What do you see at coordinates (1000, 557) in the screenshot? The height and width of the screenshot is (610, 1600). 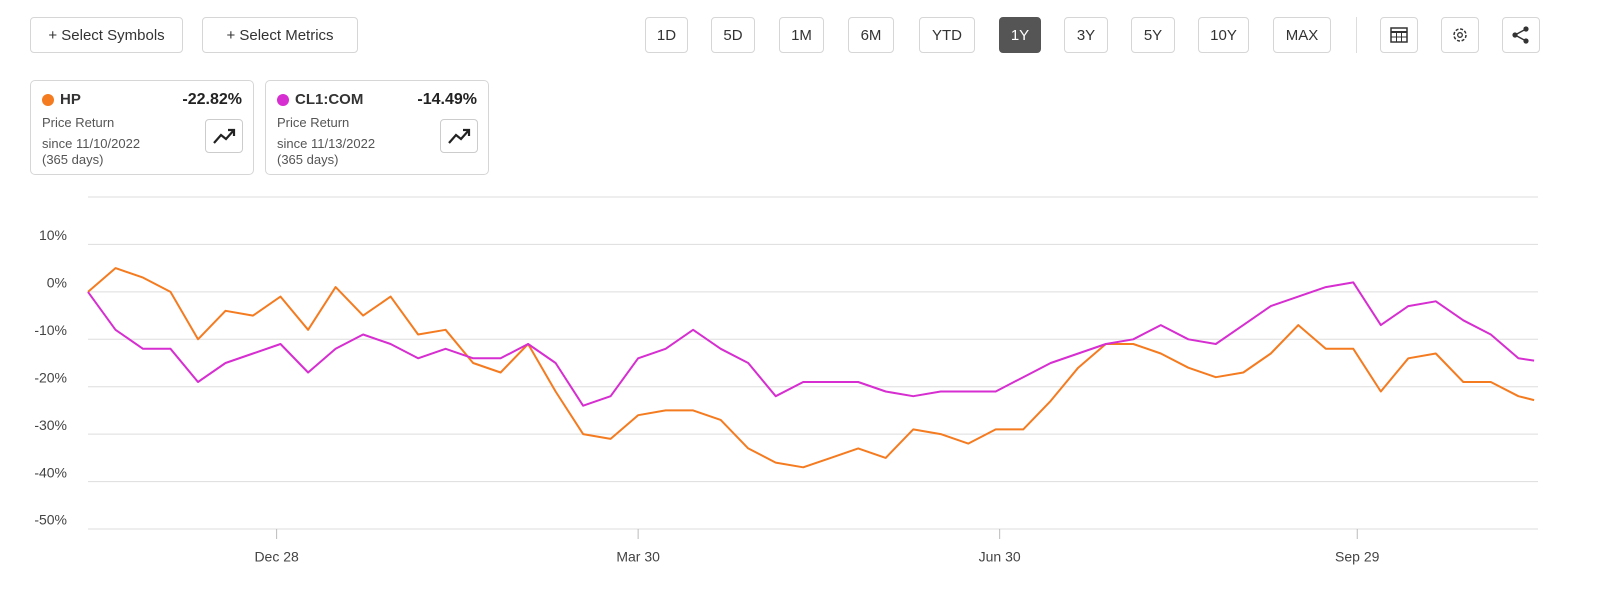 I see `x-tick-label: Jun 30` at bounding box center [1000, 557].